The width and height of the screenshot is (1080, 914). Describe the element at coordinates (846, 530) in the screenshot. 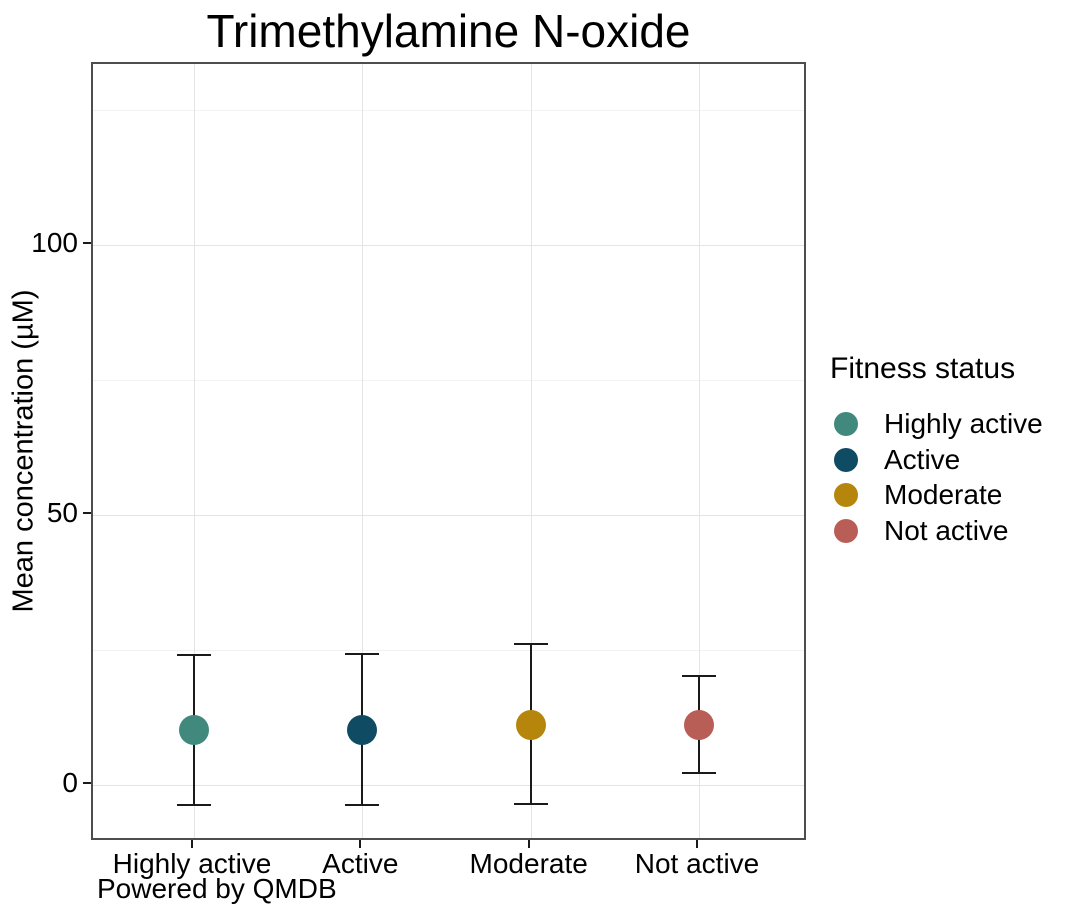

I see `legend-swatch-not-active` at that location.